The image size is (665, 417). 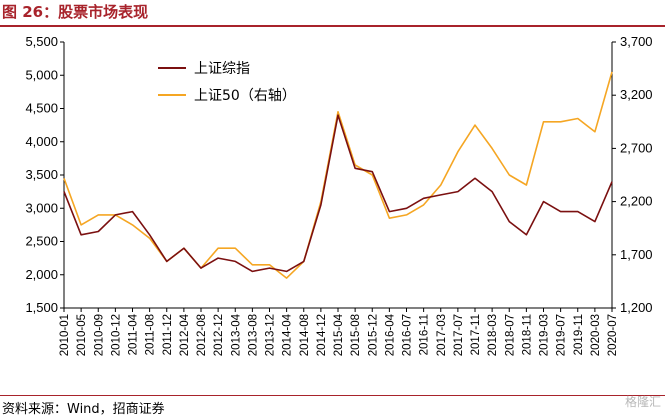 I want to click on x-tick-label: 2016-04, so click(x=390, y=334).